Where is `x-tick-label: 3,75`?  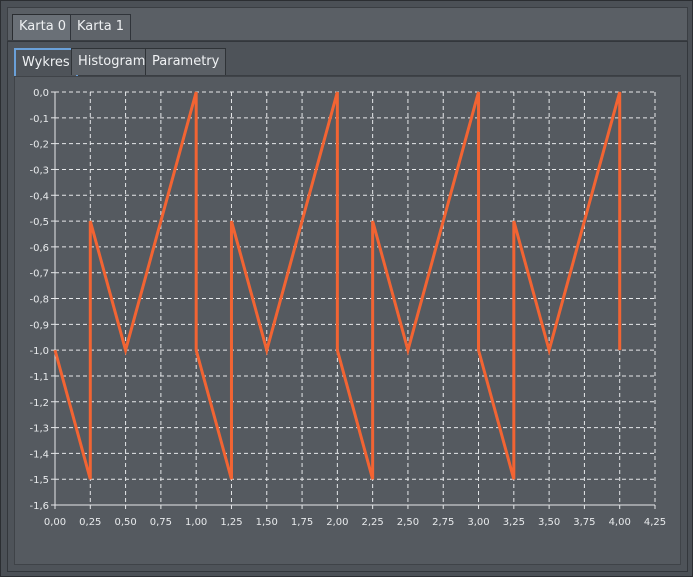 x-tick-label: 3,75 is located at coordinates (584, 522).